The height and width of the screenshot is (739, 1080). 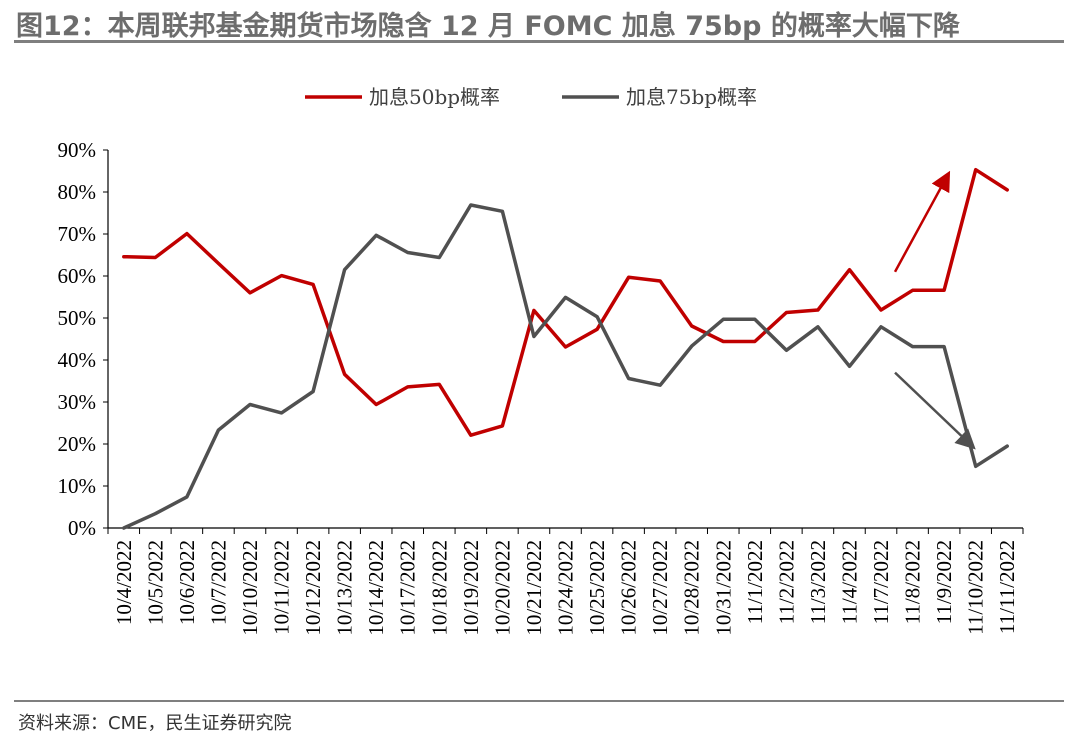 What do you see at coordinates (723, 588) in the screenshot?
I see `x-tick-label: 10/31/2022` at bounding box center [723, 588].